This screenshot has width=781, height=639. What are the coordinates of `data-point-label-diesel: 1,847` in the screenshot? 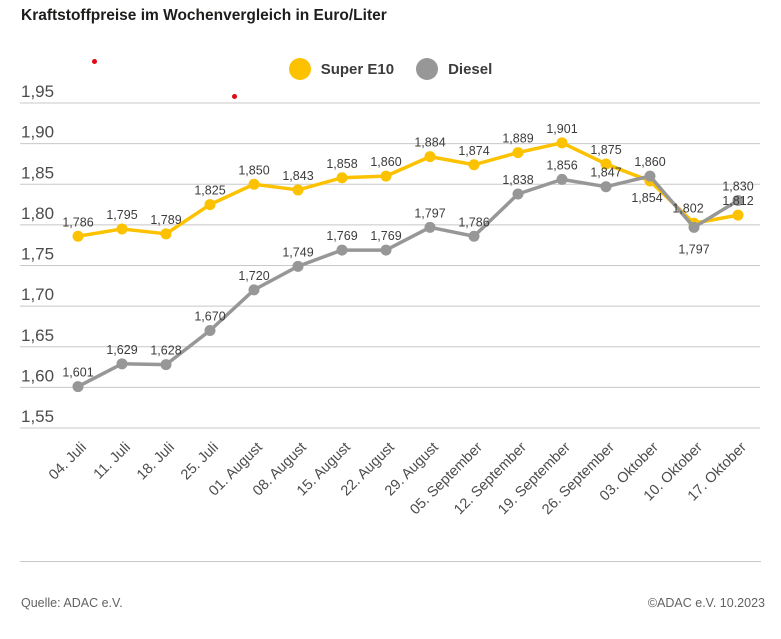 It's located at (605, 173).